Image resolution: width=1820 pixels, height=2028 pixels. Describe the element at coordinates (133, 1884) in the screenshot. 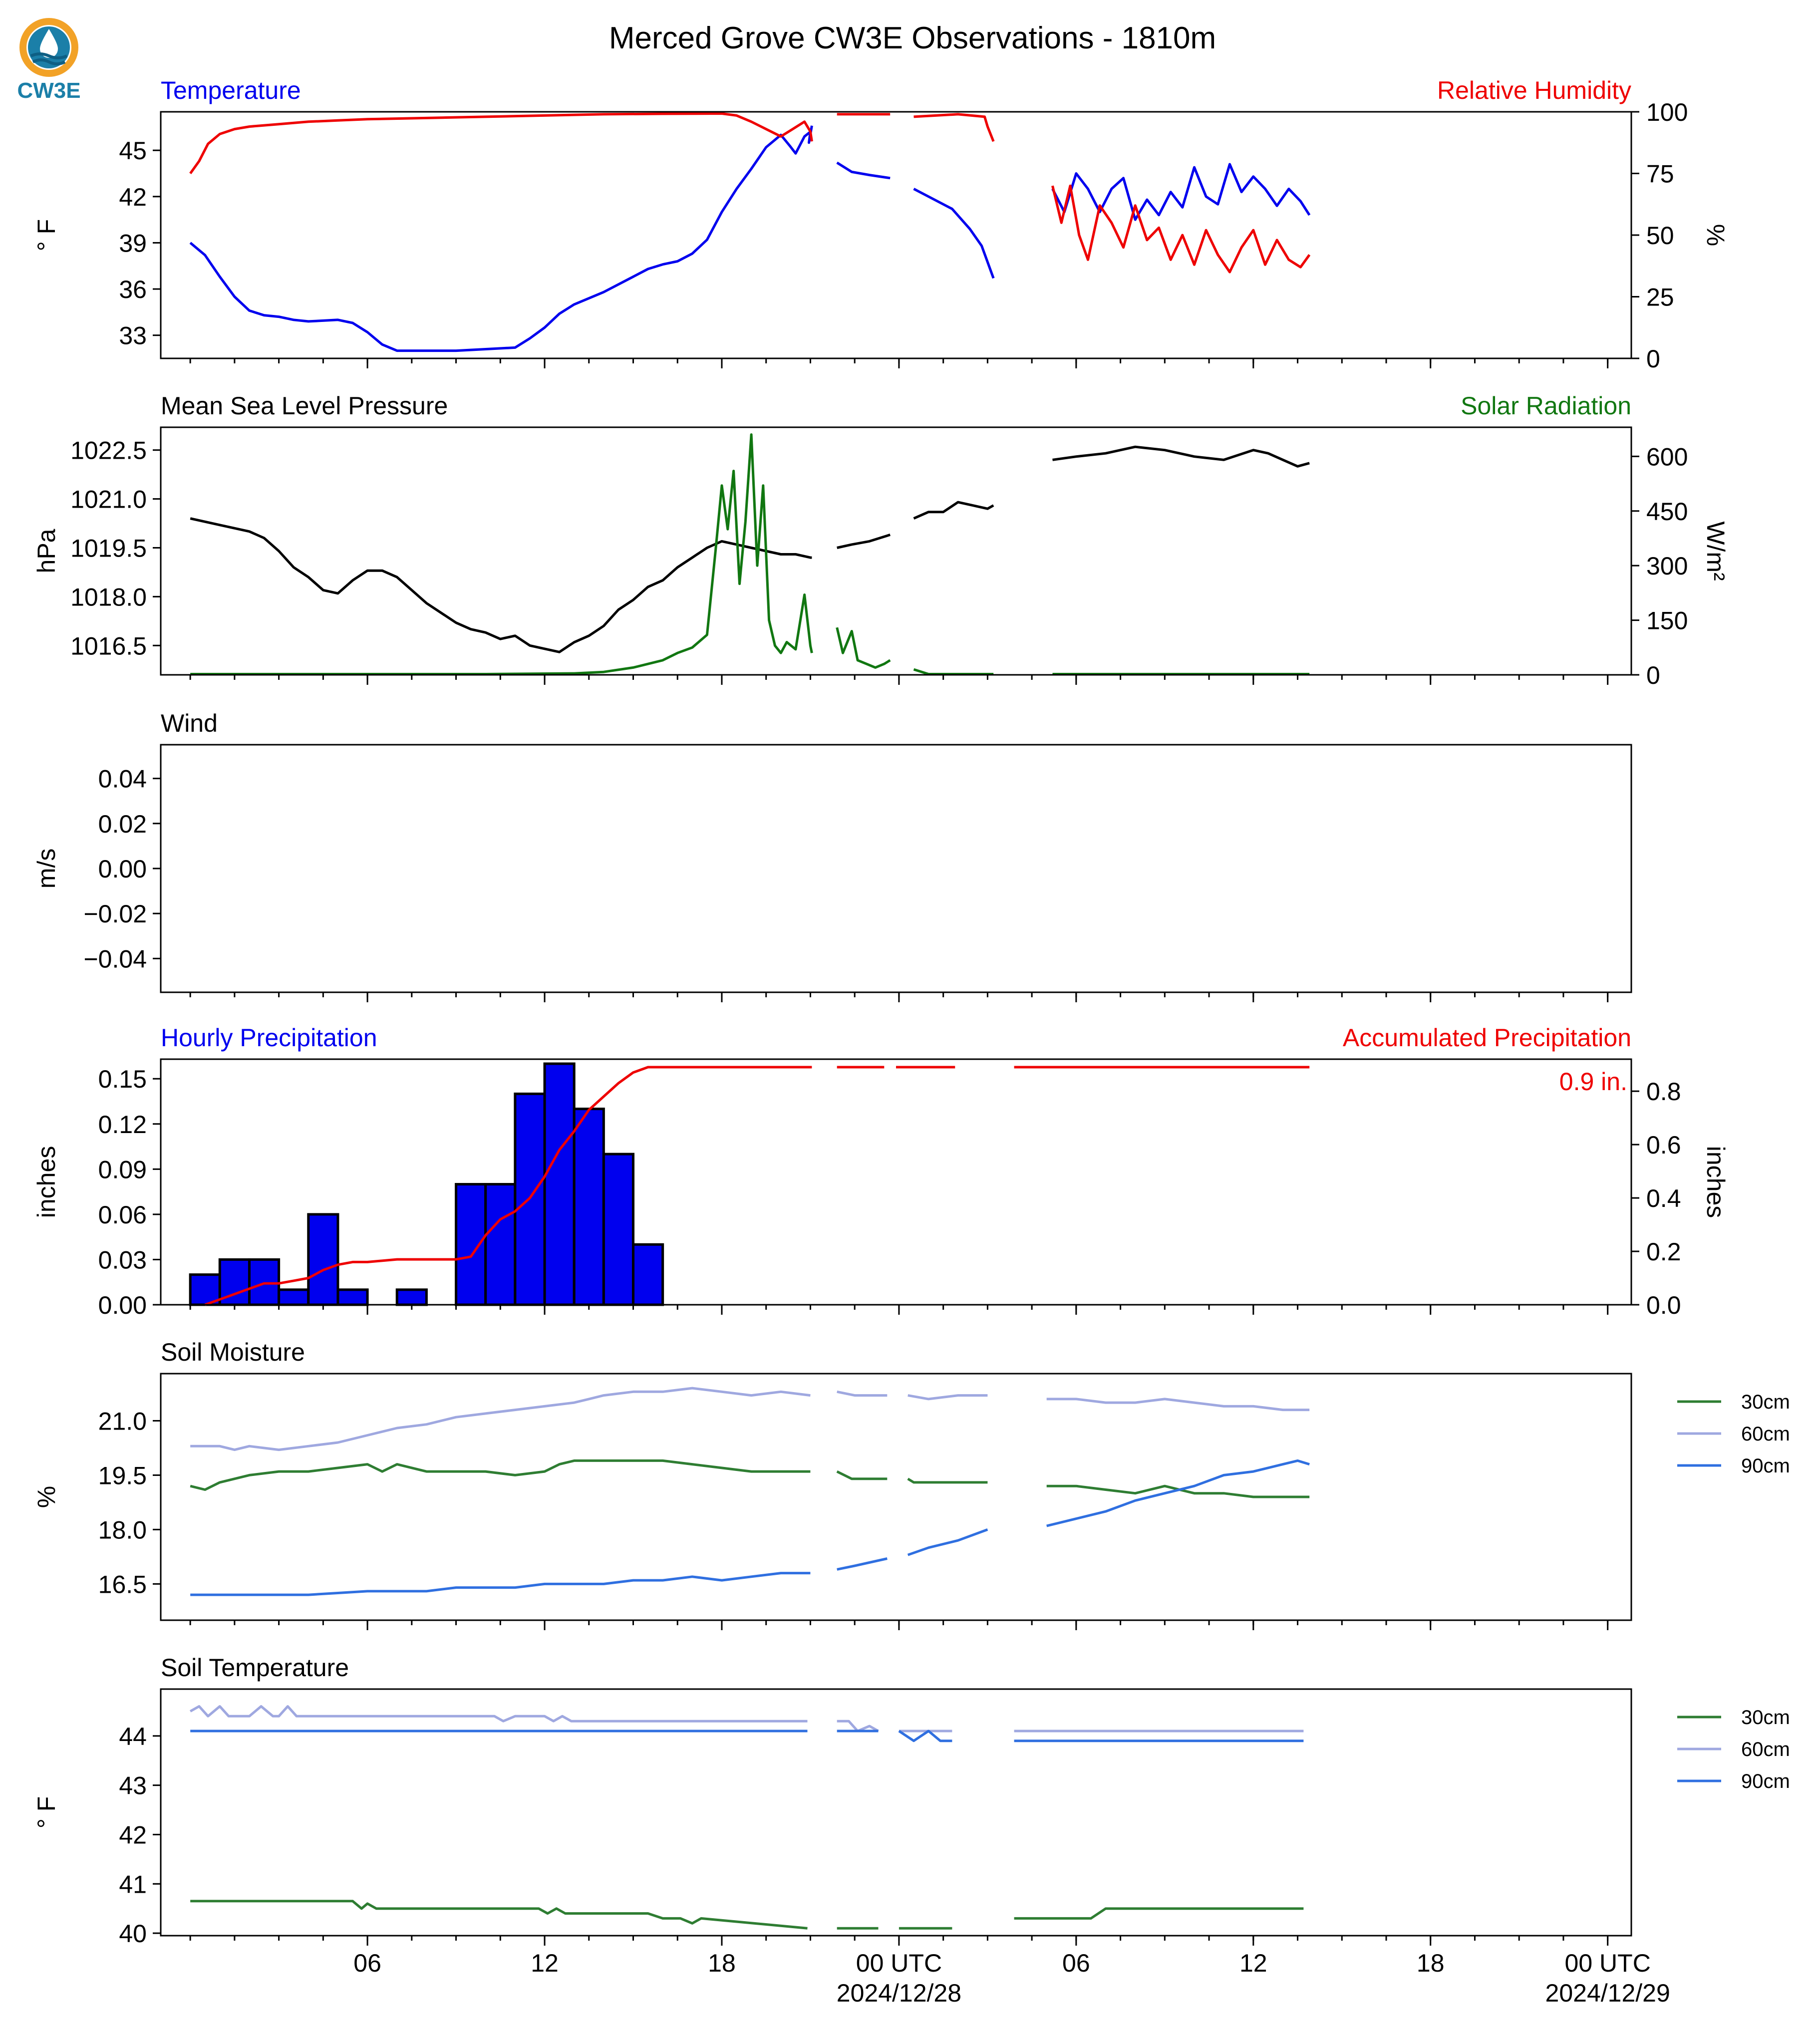

I see `y-tick-label: 41` at that location.